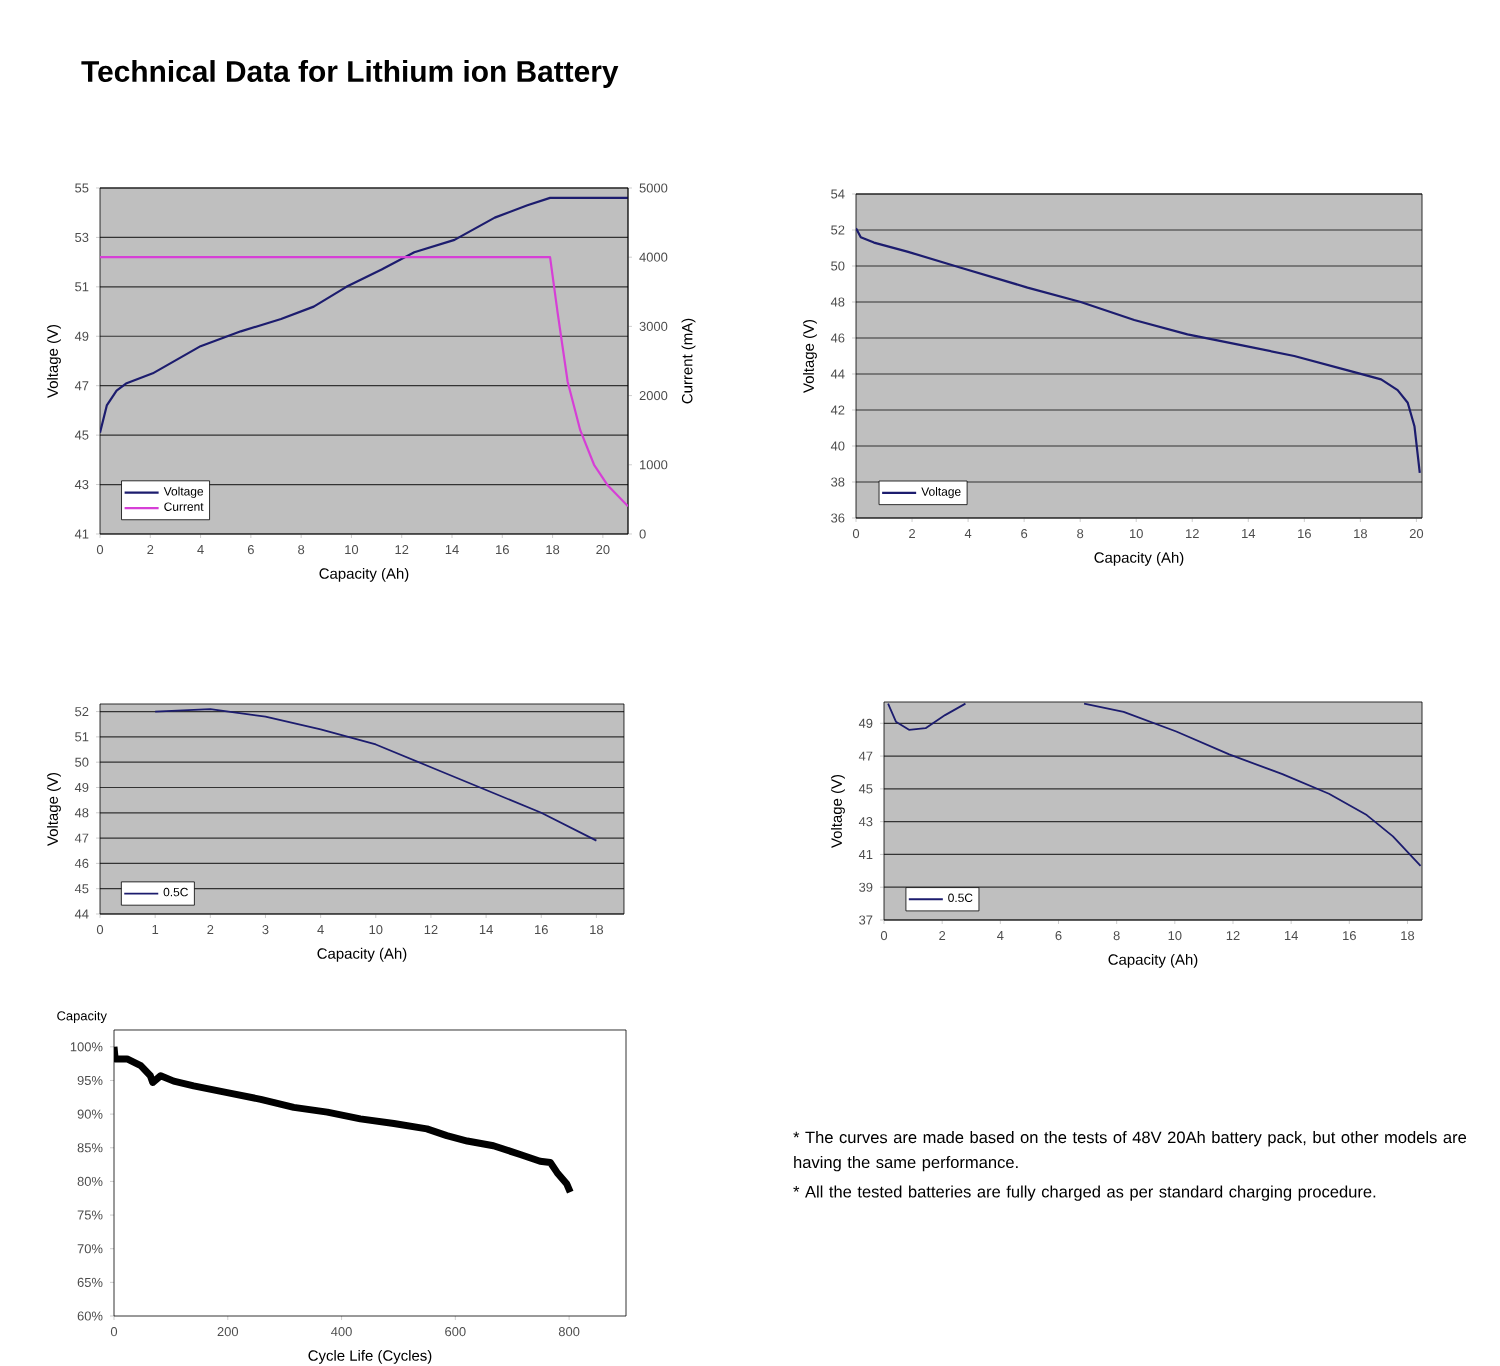 This screenshot has height=1366, width=1500. What do you see at coordinates (1130, 1151) in the screenshot?
I see `text: * The curves are made based on the tests of 48V 20Ah battery pack, but other models are having the same performance.` at bounding box center [1130, 1151].